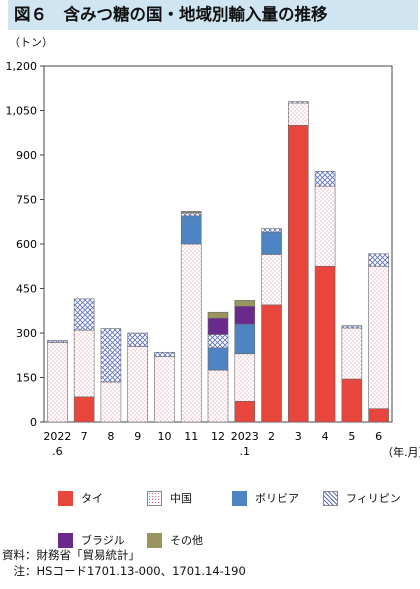  I want to click on x-tick-label-4: 10, so click(164, 436).